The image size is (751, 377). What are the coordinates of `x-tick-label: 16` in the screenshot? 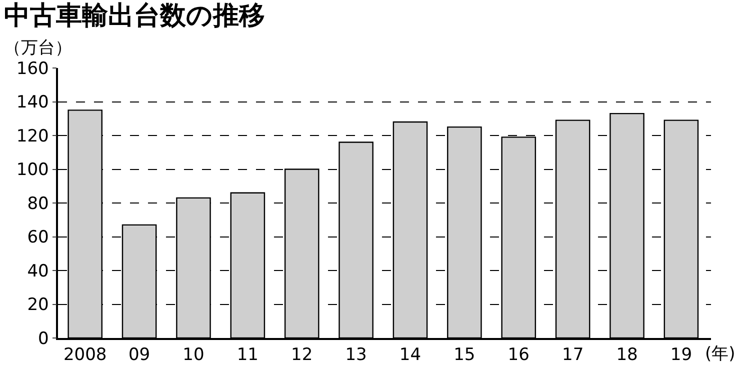 It's located at (519, 355).